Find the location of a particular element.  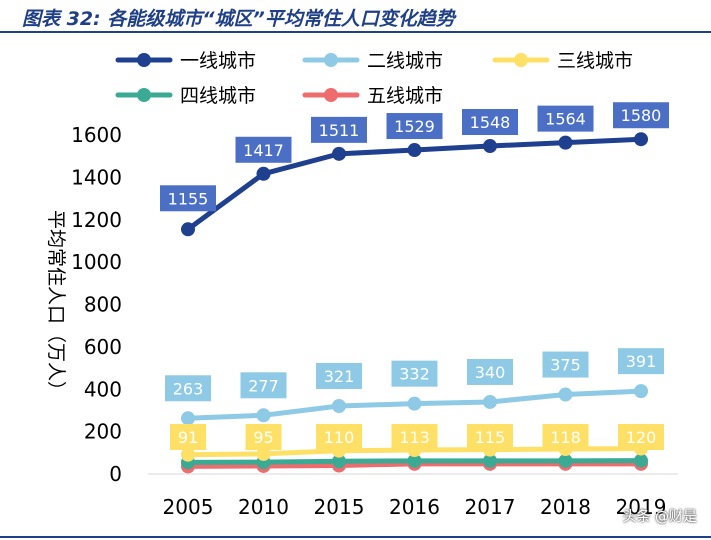

y-tick-label: 1600 is located at coordinates (96, 135).